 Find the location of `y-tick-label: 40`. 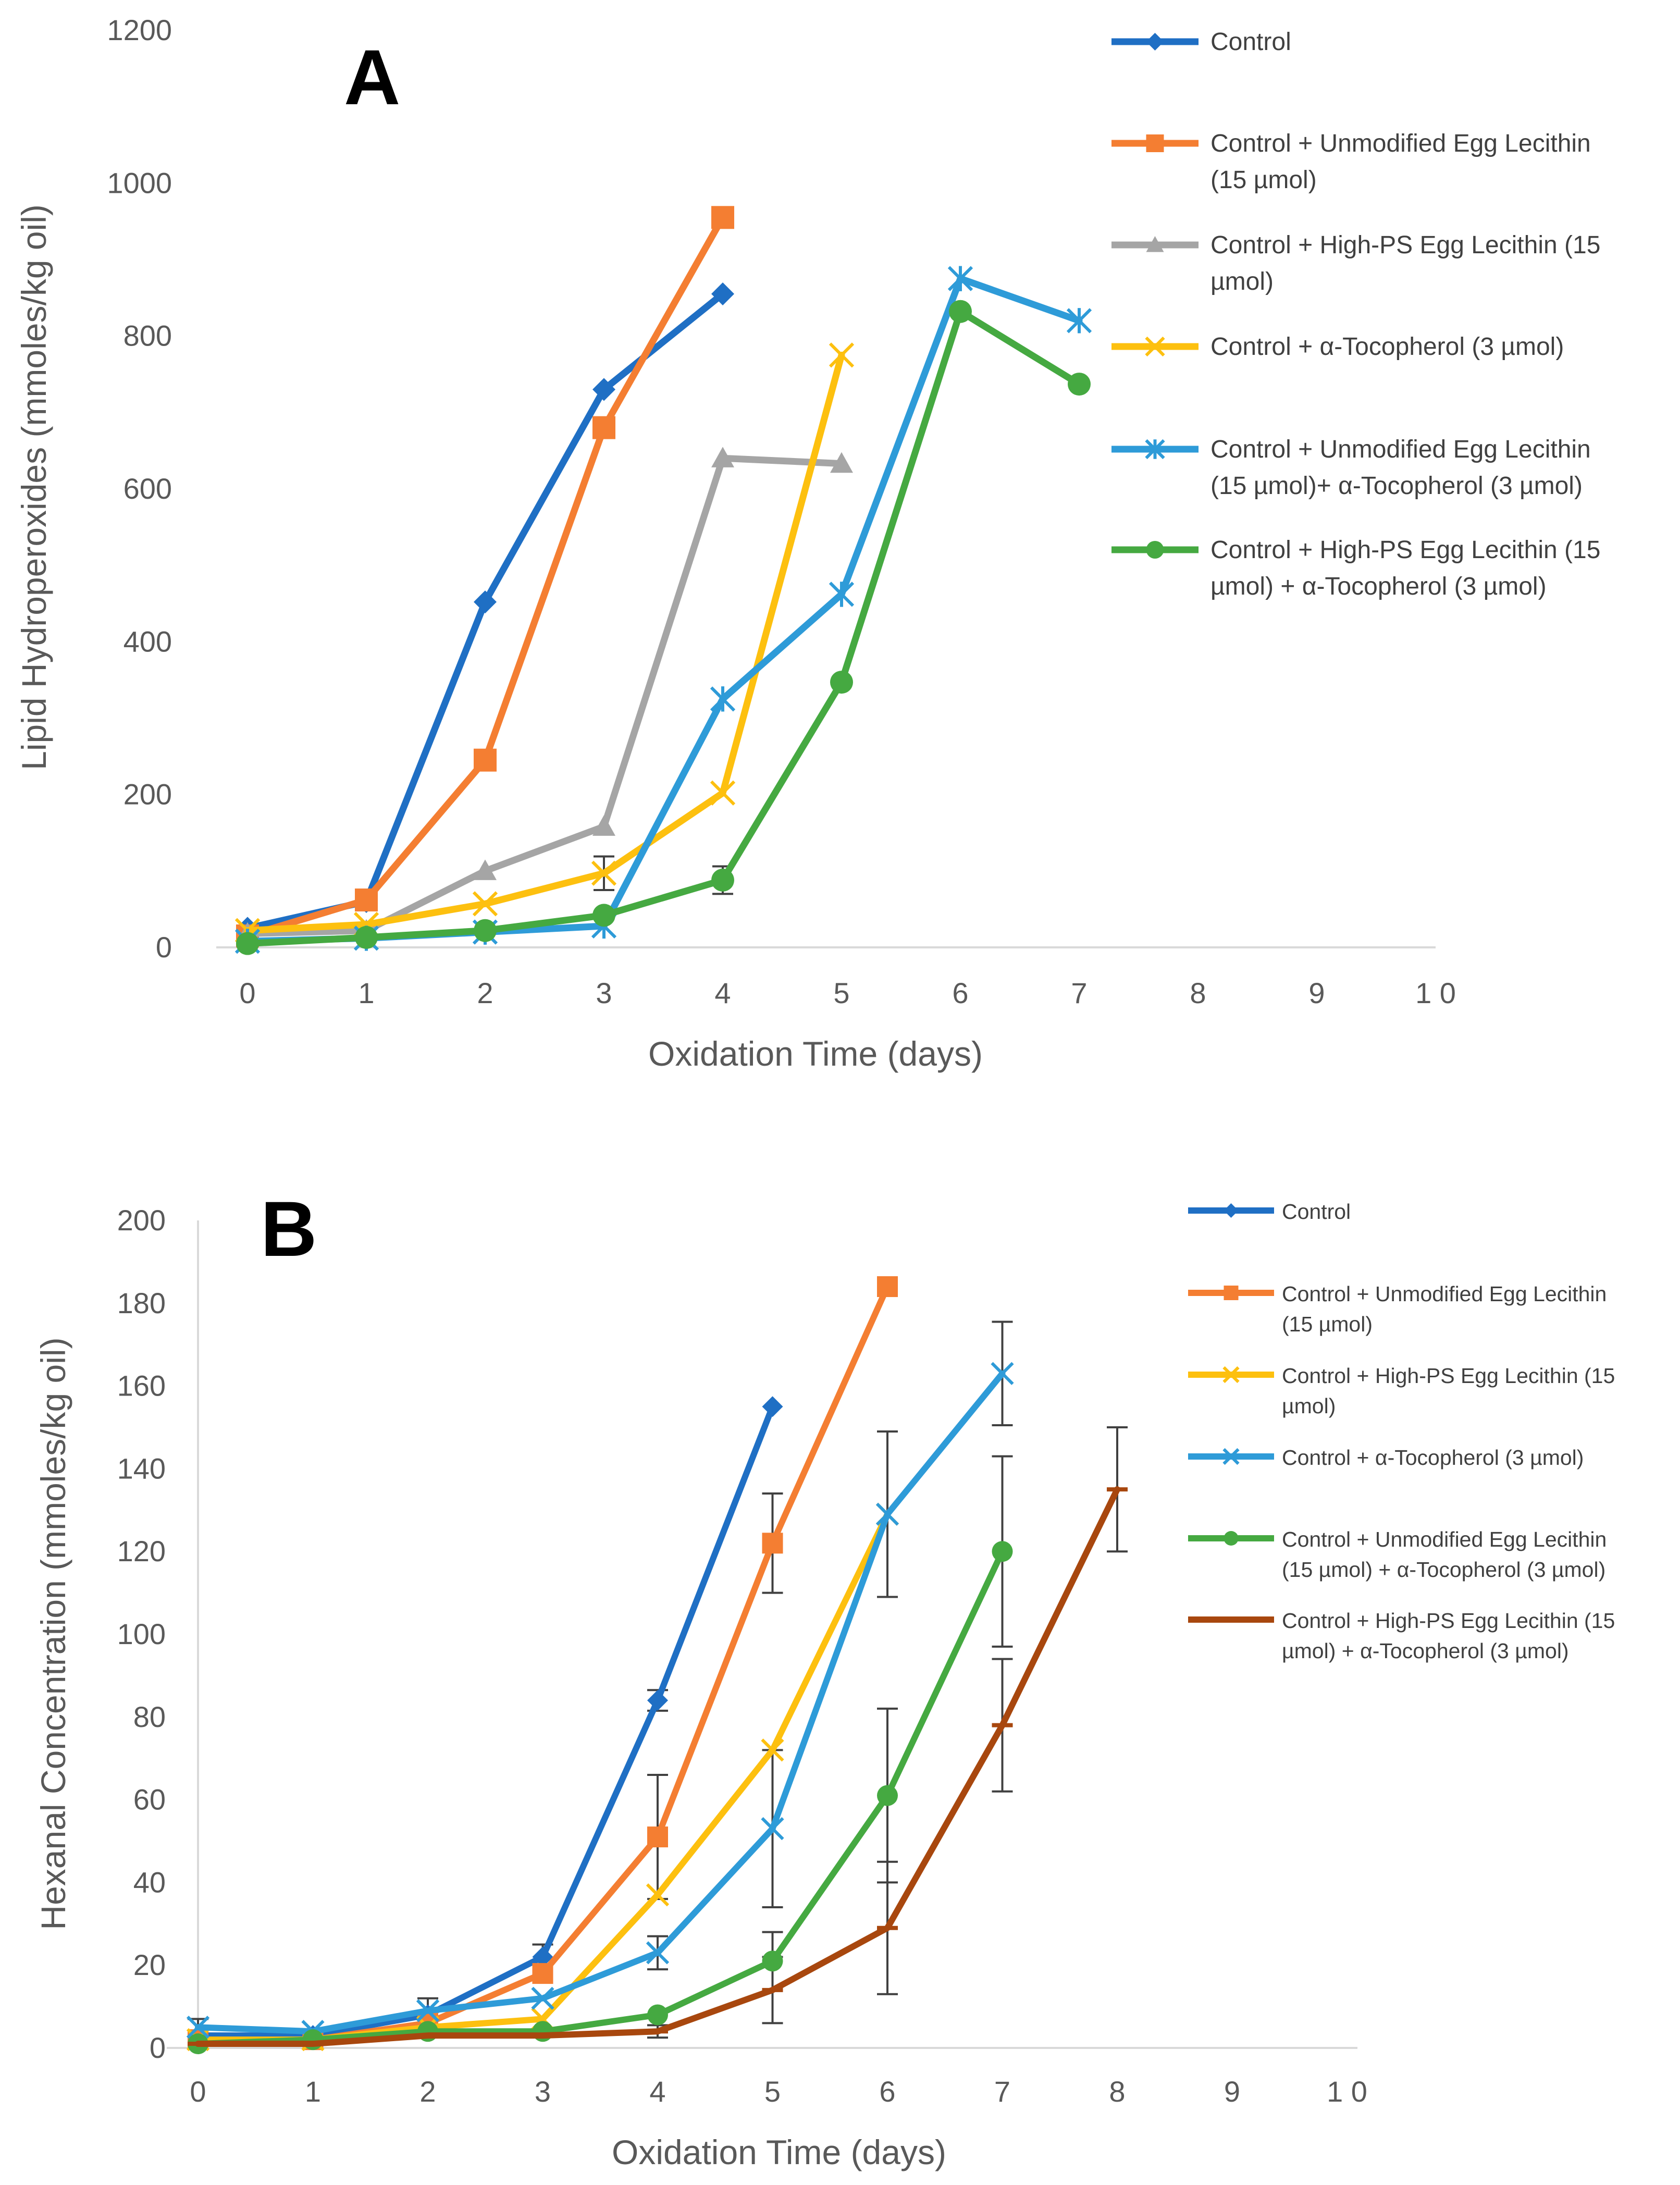

y-tick-label: 40 is located at coordinates (150, 1882).